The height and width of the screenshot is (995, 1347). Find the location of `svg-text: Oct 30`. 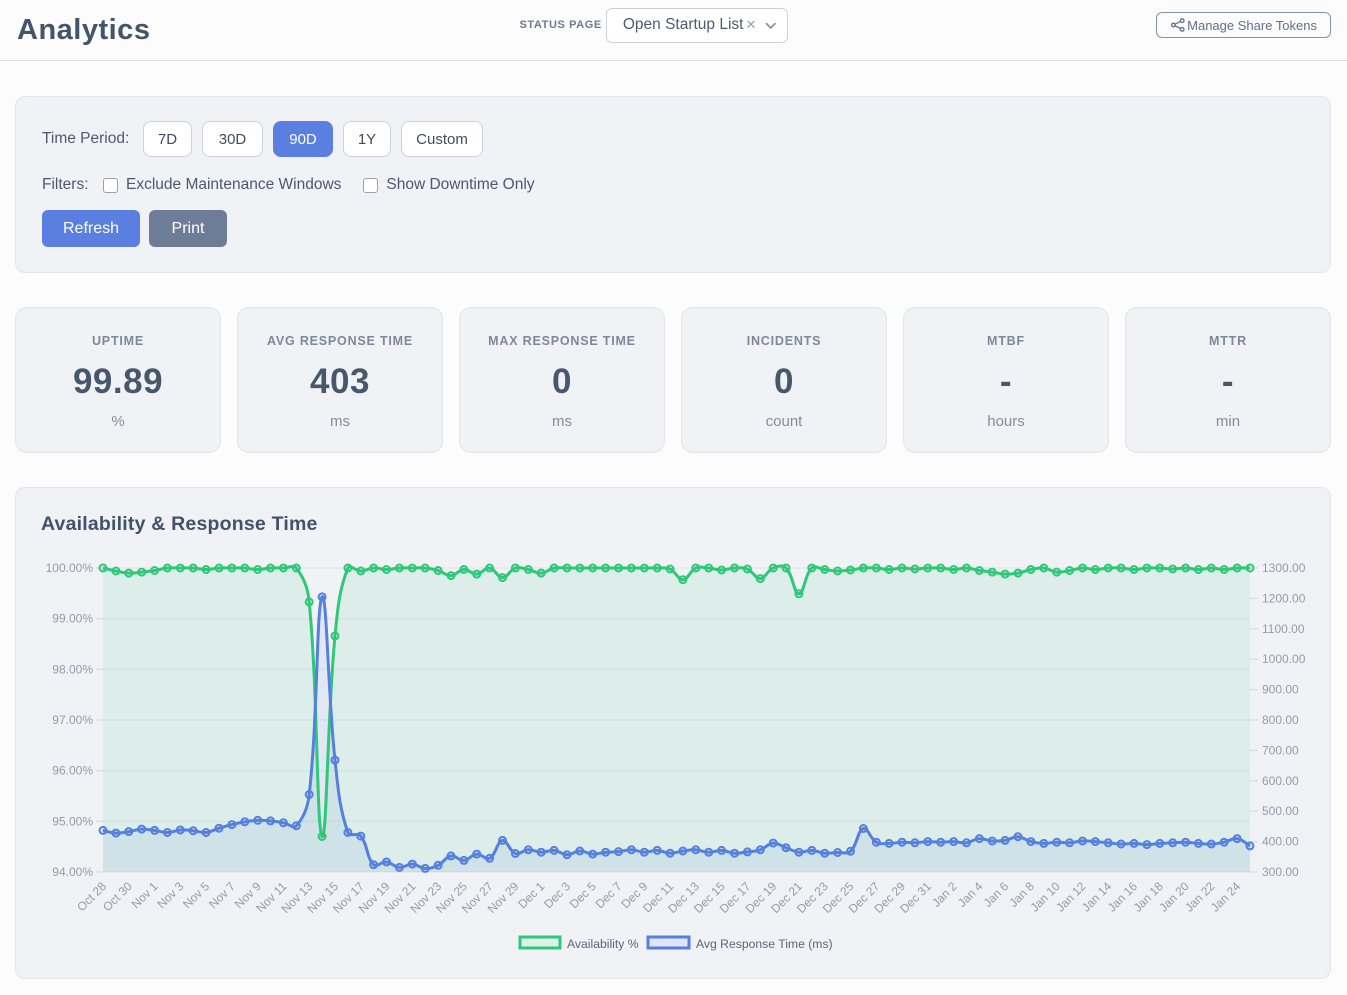

svg-text: Oct 30 is located at coordinates (117, 896).